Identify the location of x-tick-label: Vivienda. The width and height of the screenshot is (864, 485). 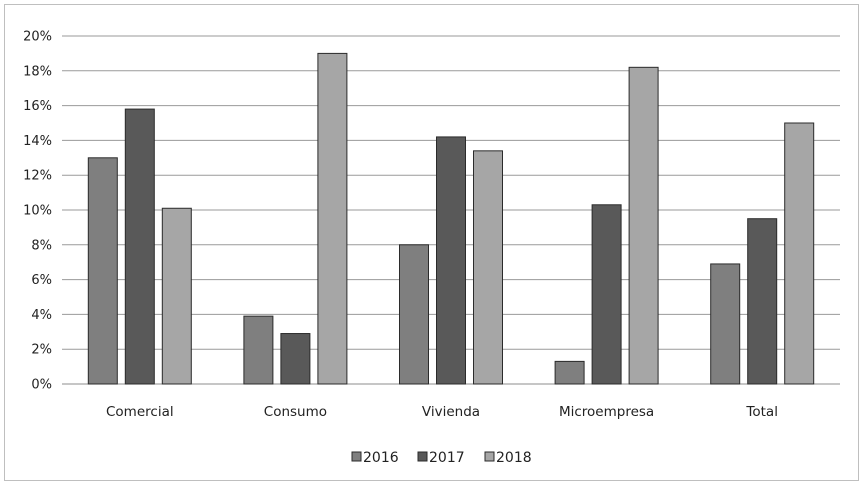
(451, 412).